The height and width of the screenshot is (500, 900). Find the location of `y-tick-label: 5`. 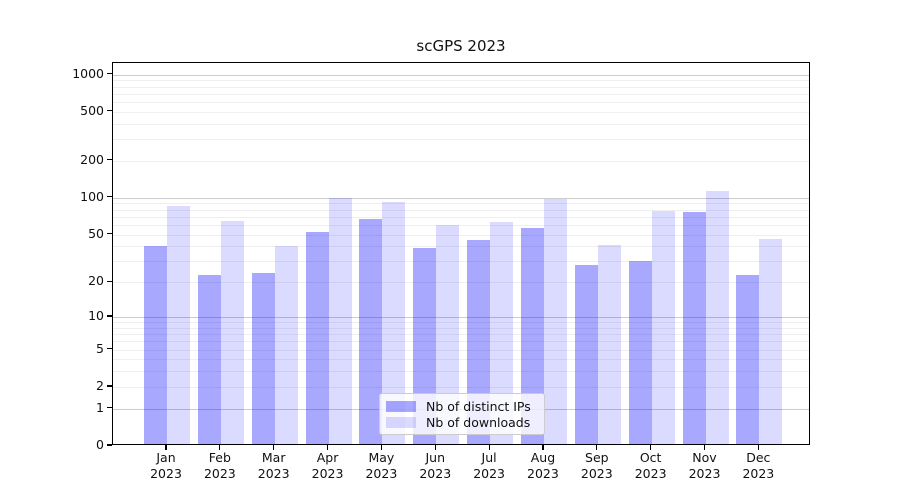

y-tick-label: 5 is located at coordinates (100, 348).